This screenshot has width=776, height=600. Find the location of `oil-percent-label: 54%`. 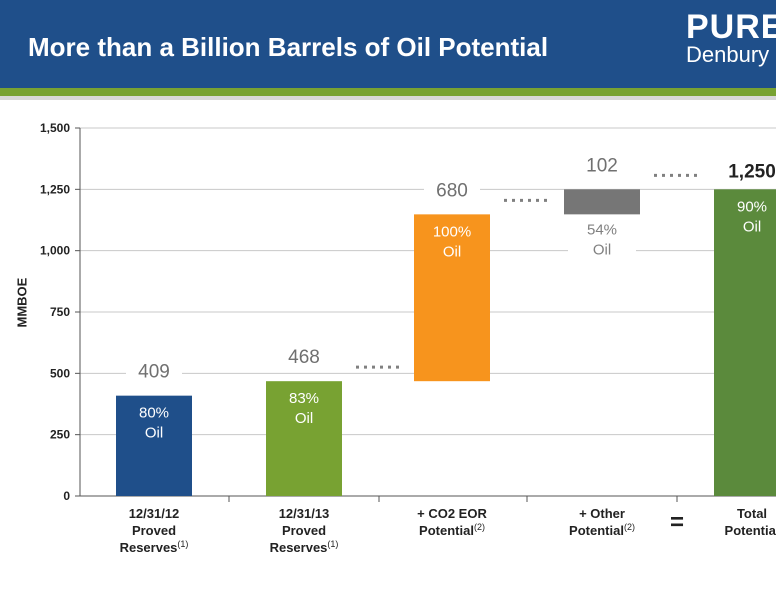

oil-percent-label: 54% is located at coordinates (602, 229).